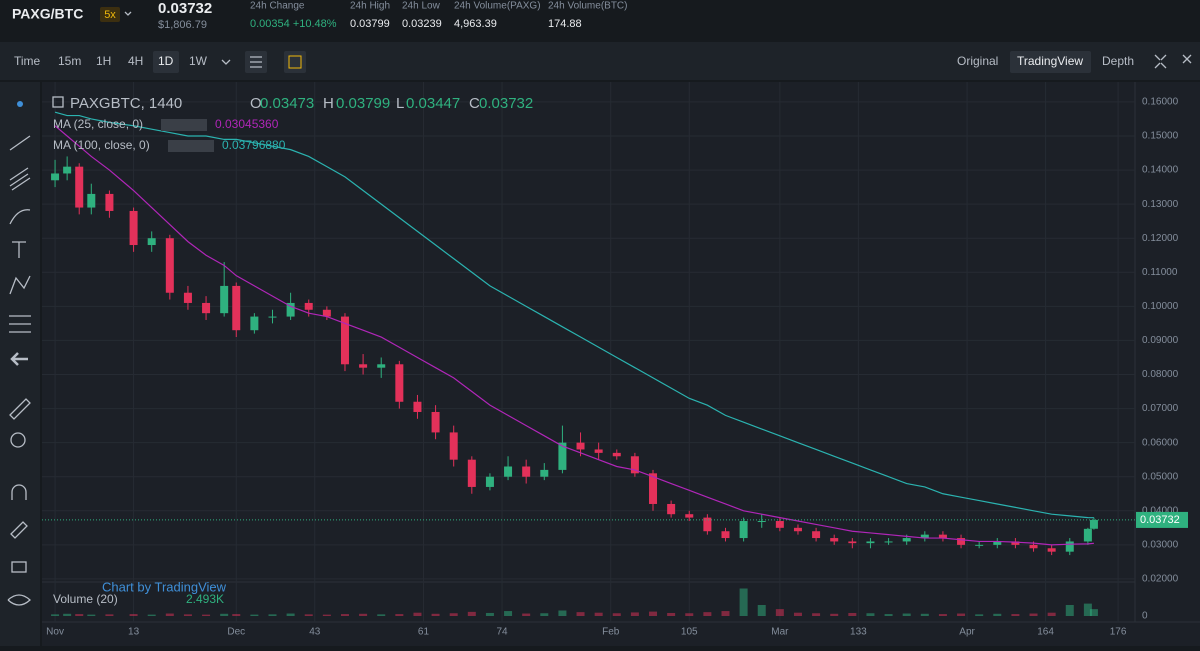  I want to click on y-tick-label: 0.02000, so click(1160, 579).